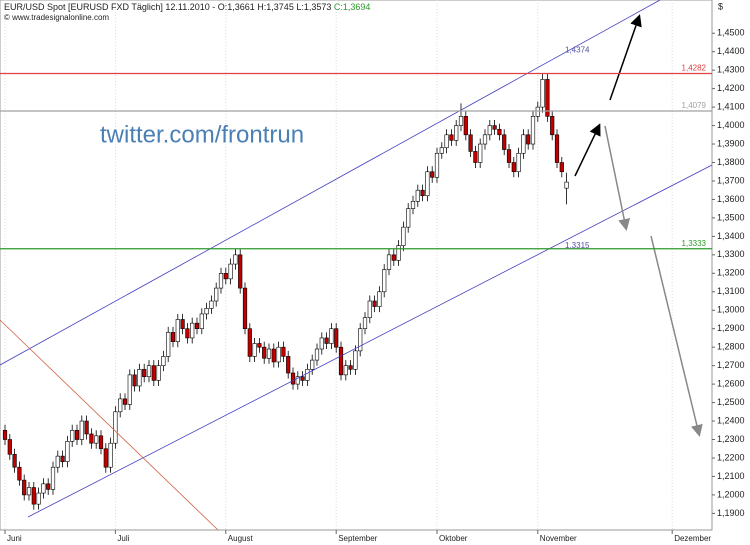  I want to click on y-tick-label: 1,2200, so click(731, 457).